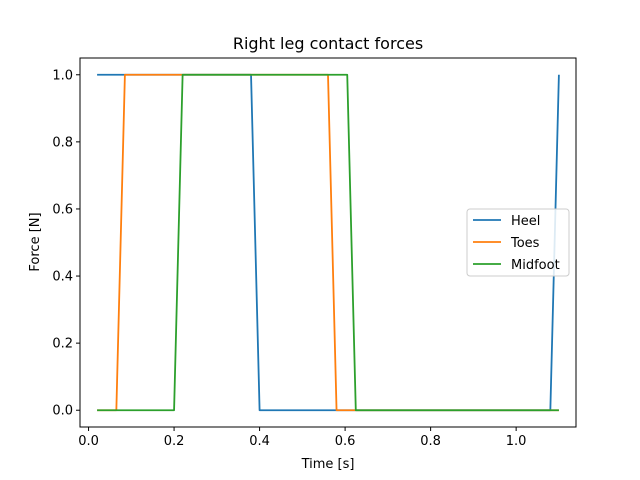 This screenshot has height=480, width=640. What do you see at coordinates (535, 265) in the screenshot?
I see `legend-label-midfoot: Midfoot` at bounding box center [535, 265].